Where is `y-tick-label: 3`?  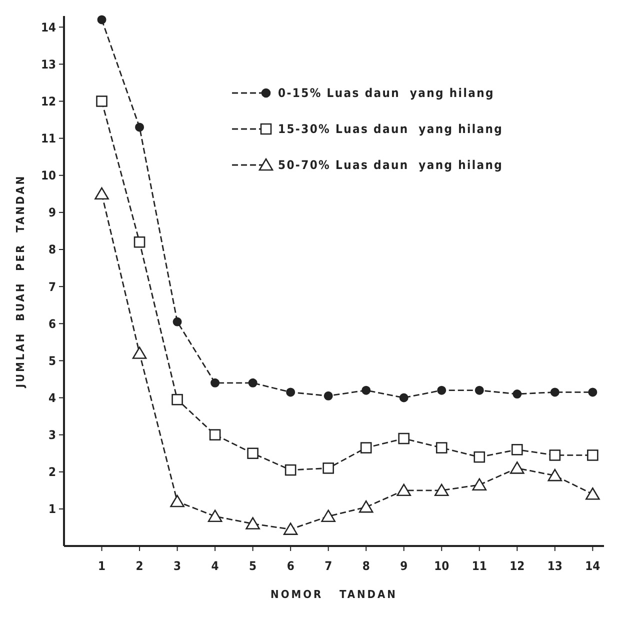 y-tick-label: 3 is located at coordinates (52, 435).